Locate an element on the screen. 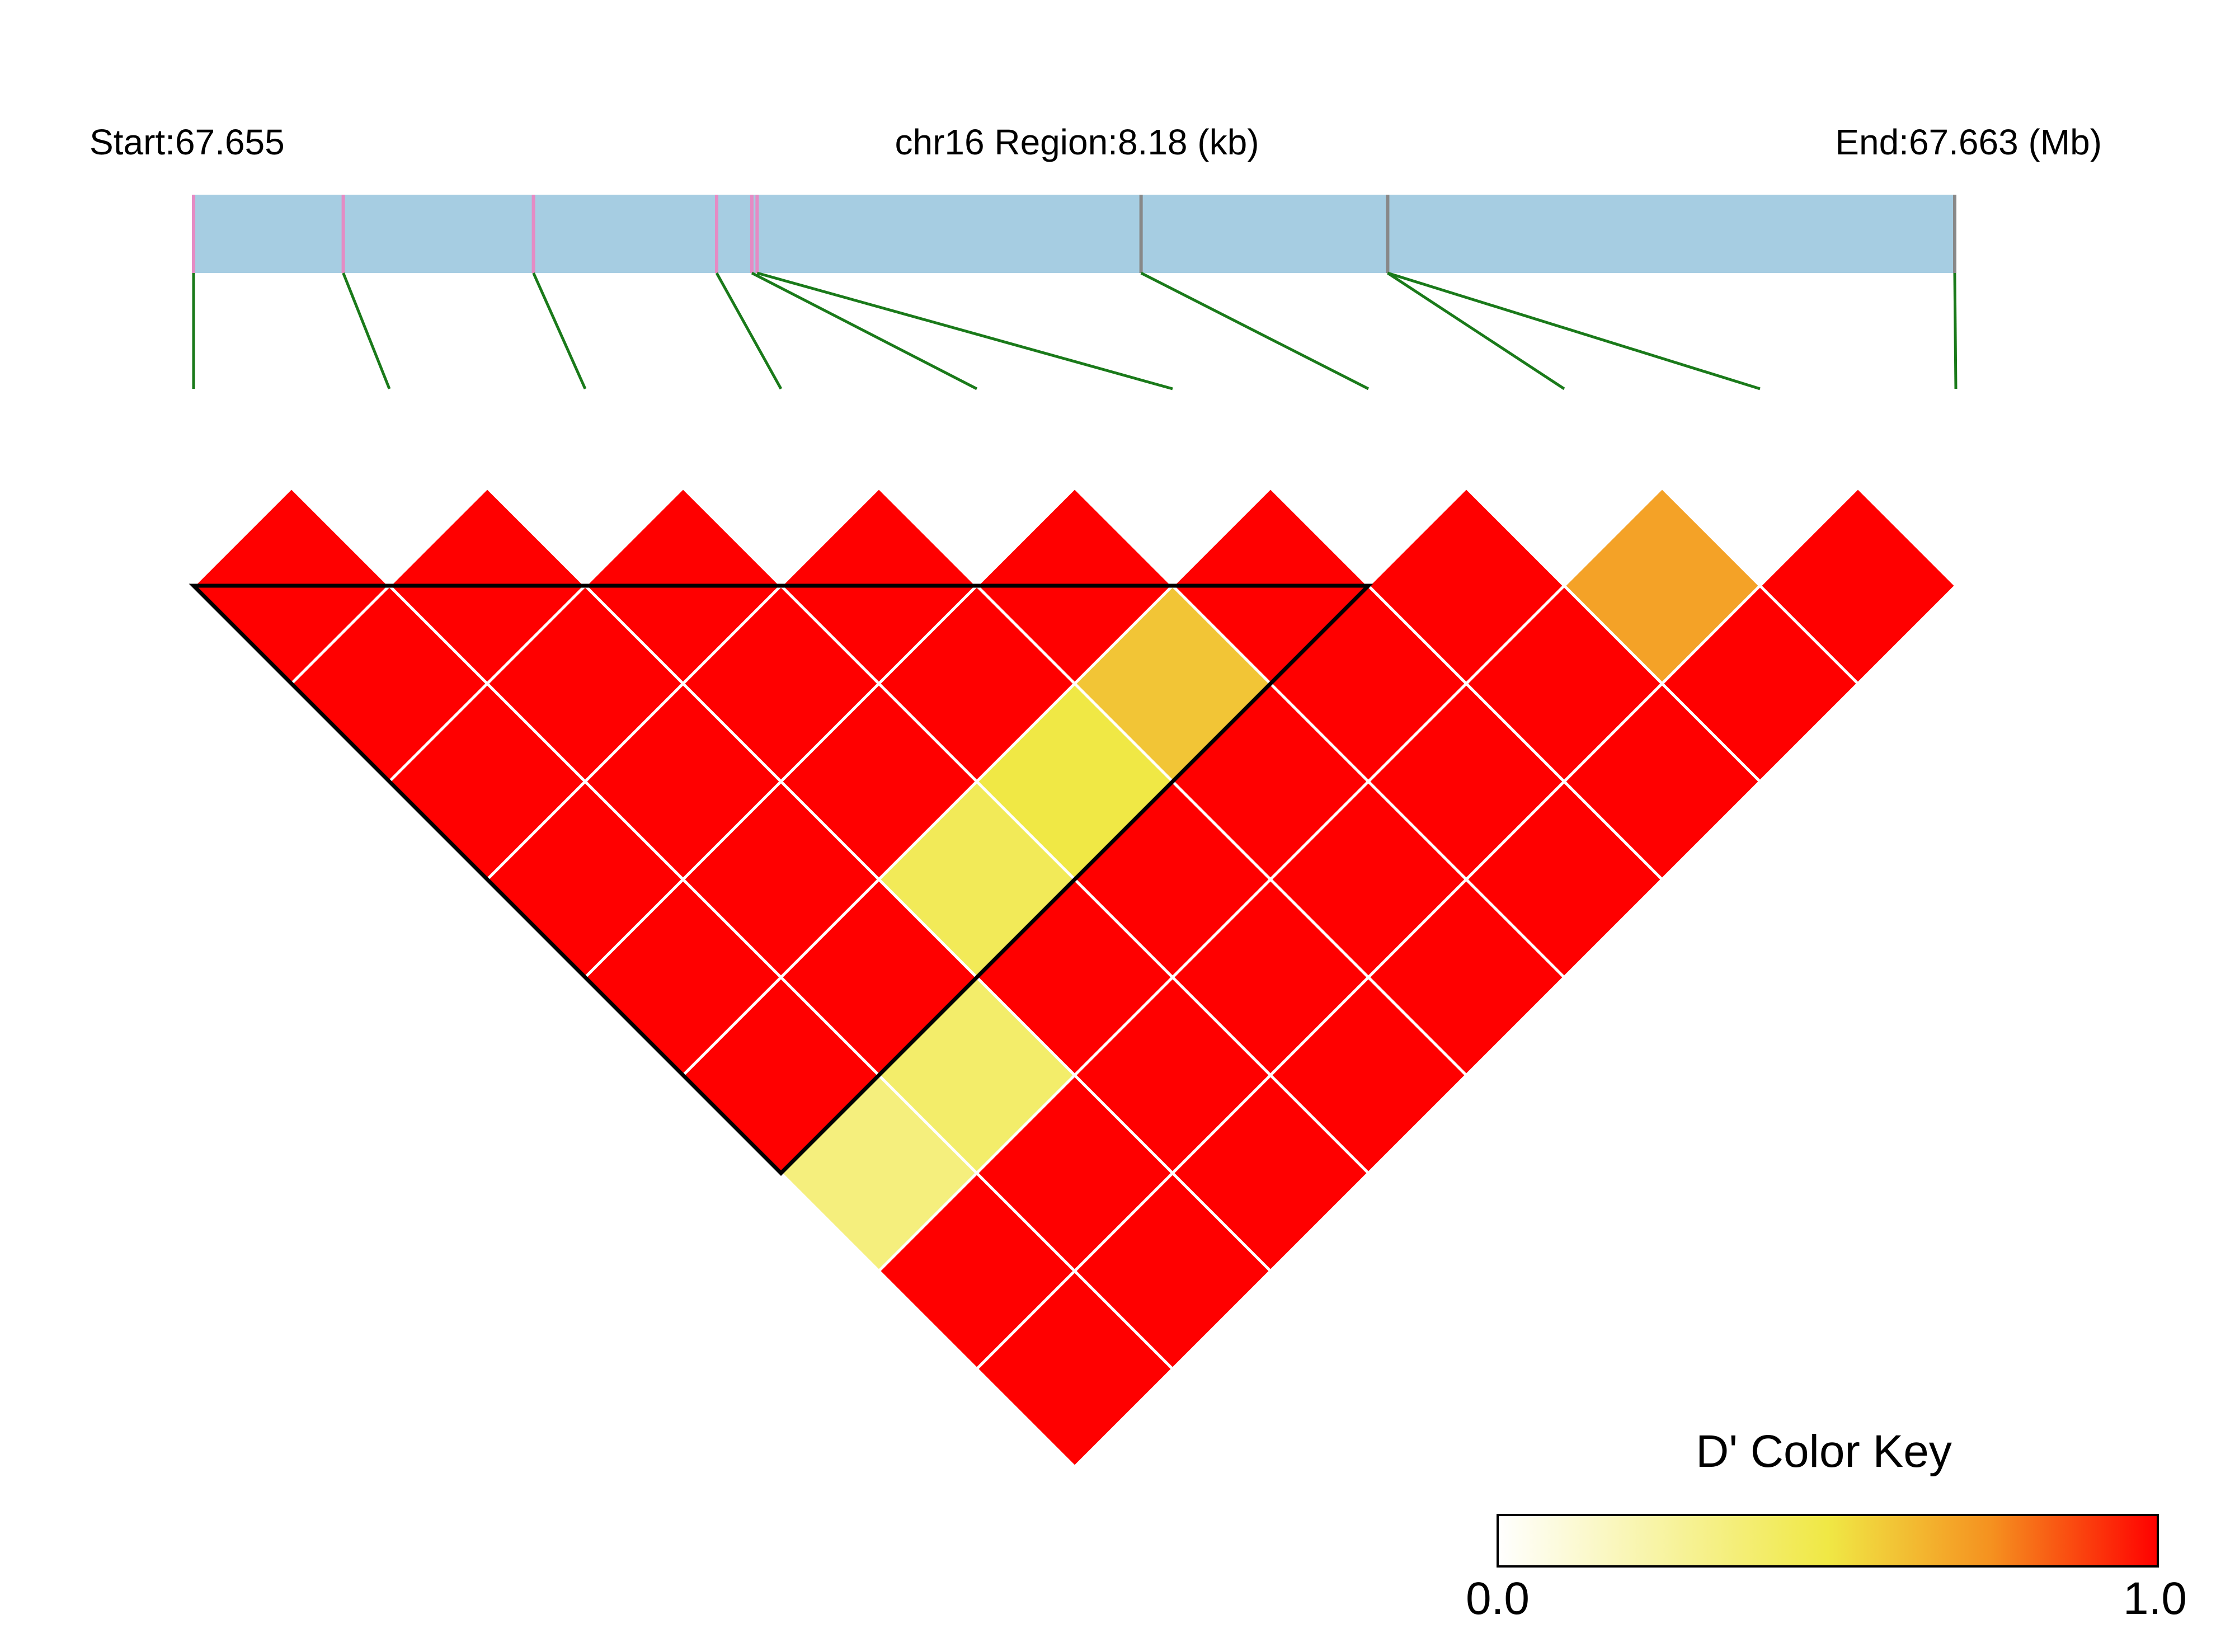 The width and height of the screenshot is (2235, 1652). color-key-title: D' Color Key is located at coordinates (1824, 1452).